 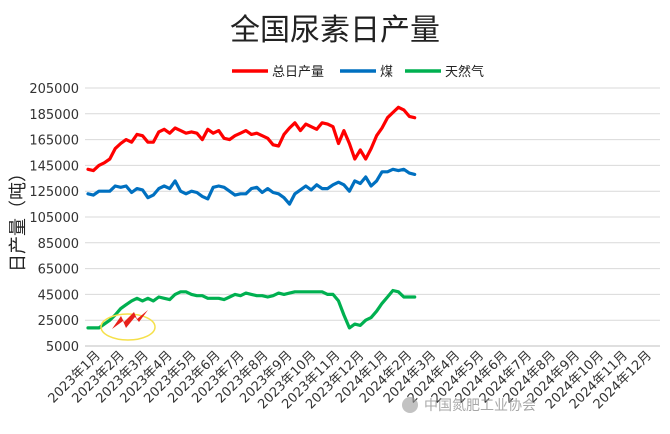 I want to click on y-tick-label: 165000, so click(x=54, y=141).